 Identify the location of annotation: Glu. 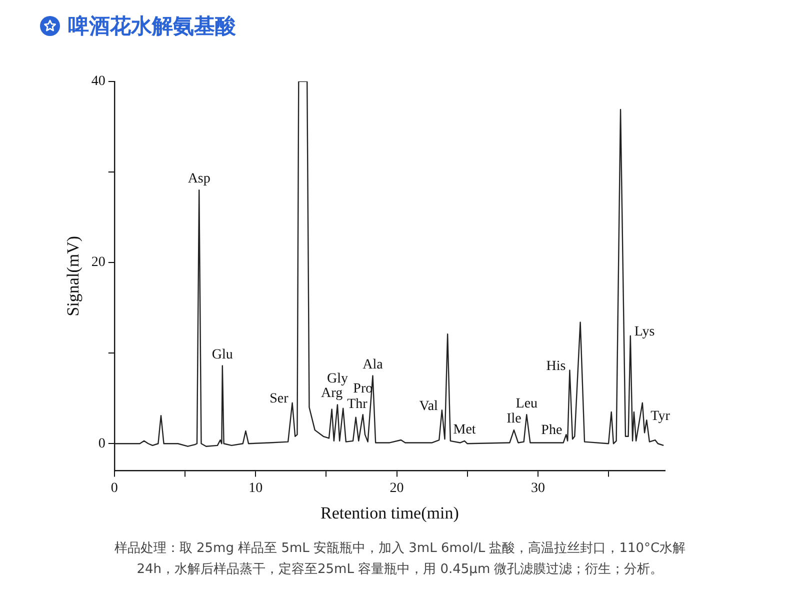
(222, 354).